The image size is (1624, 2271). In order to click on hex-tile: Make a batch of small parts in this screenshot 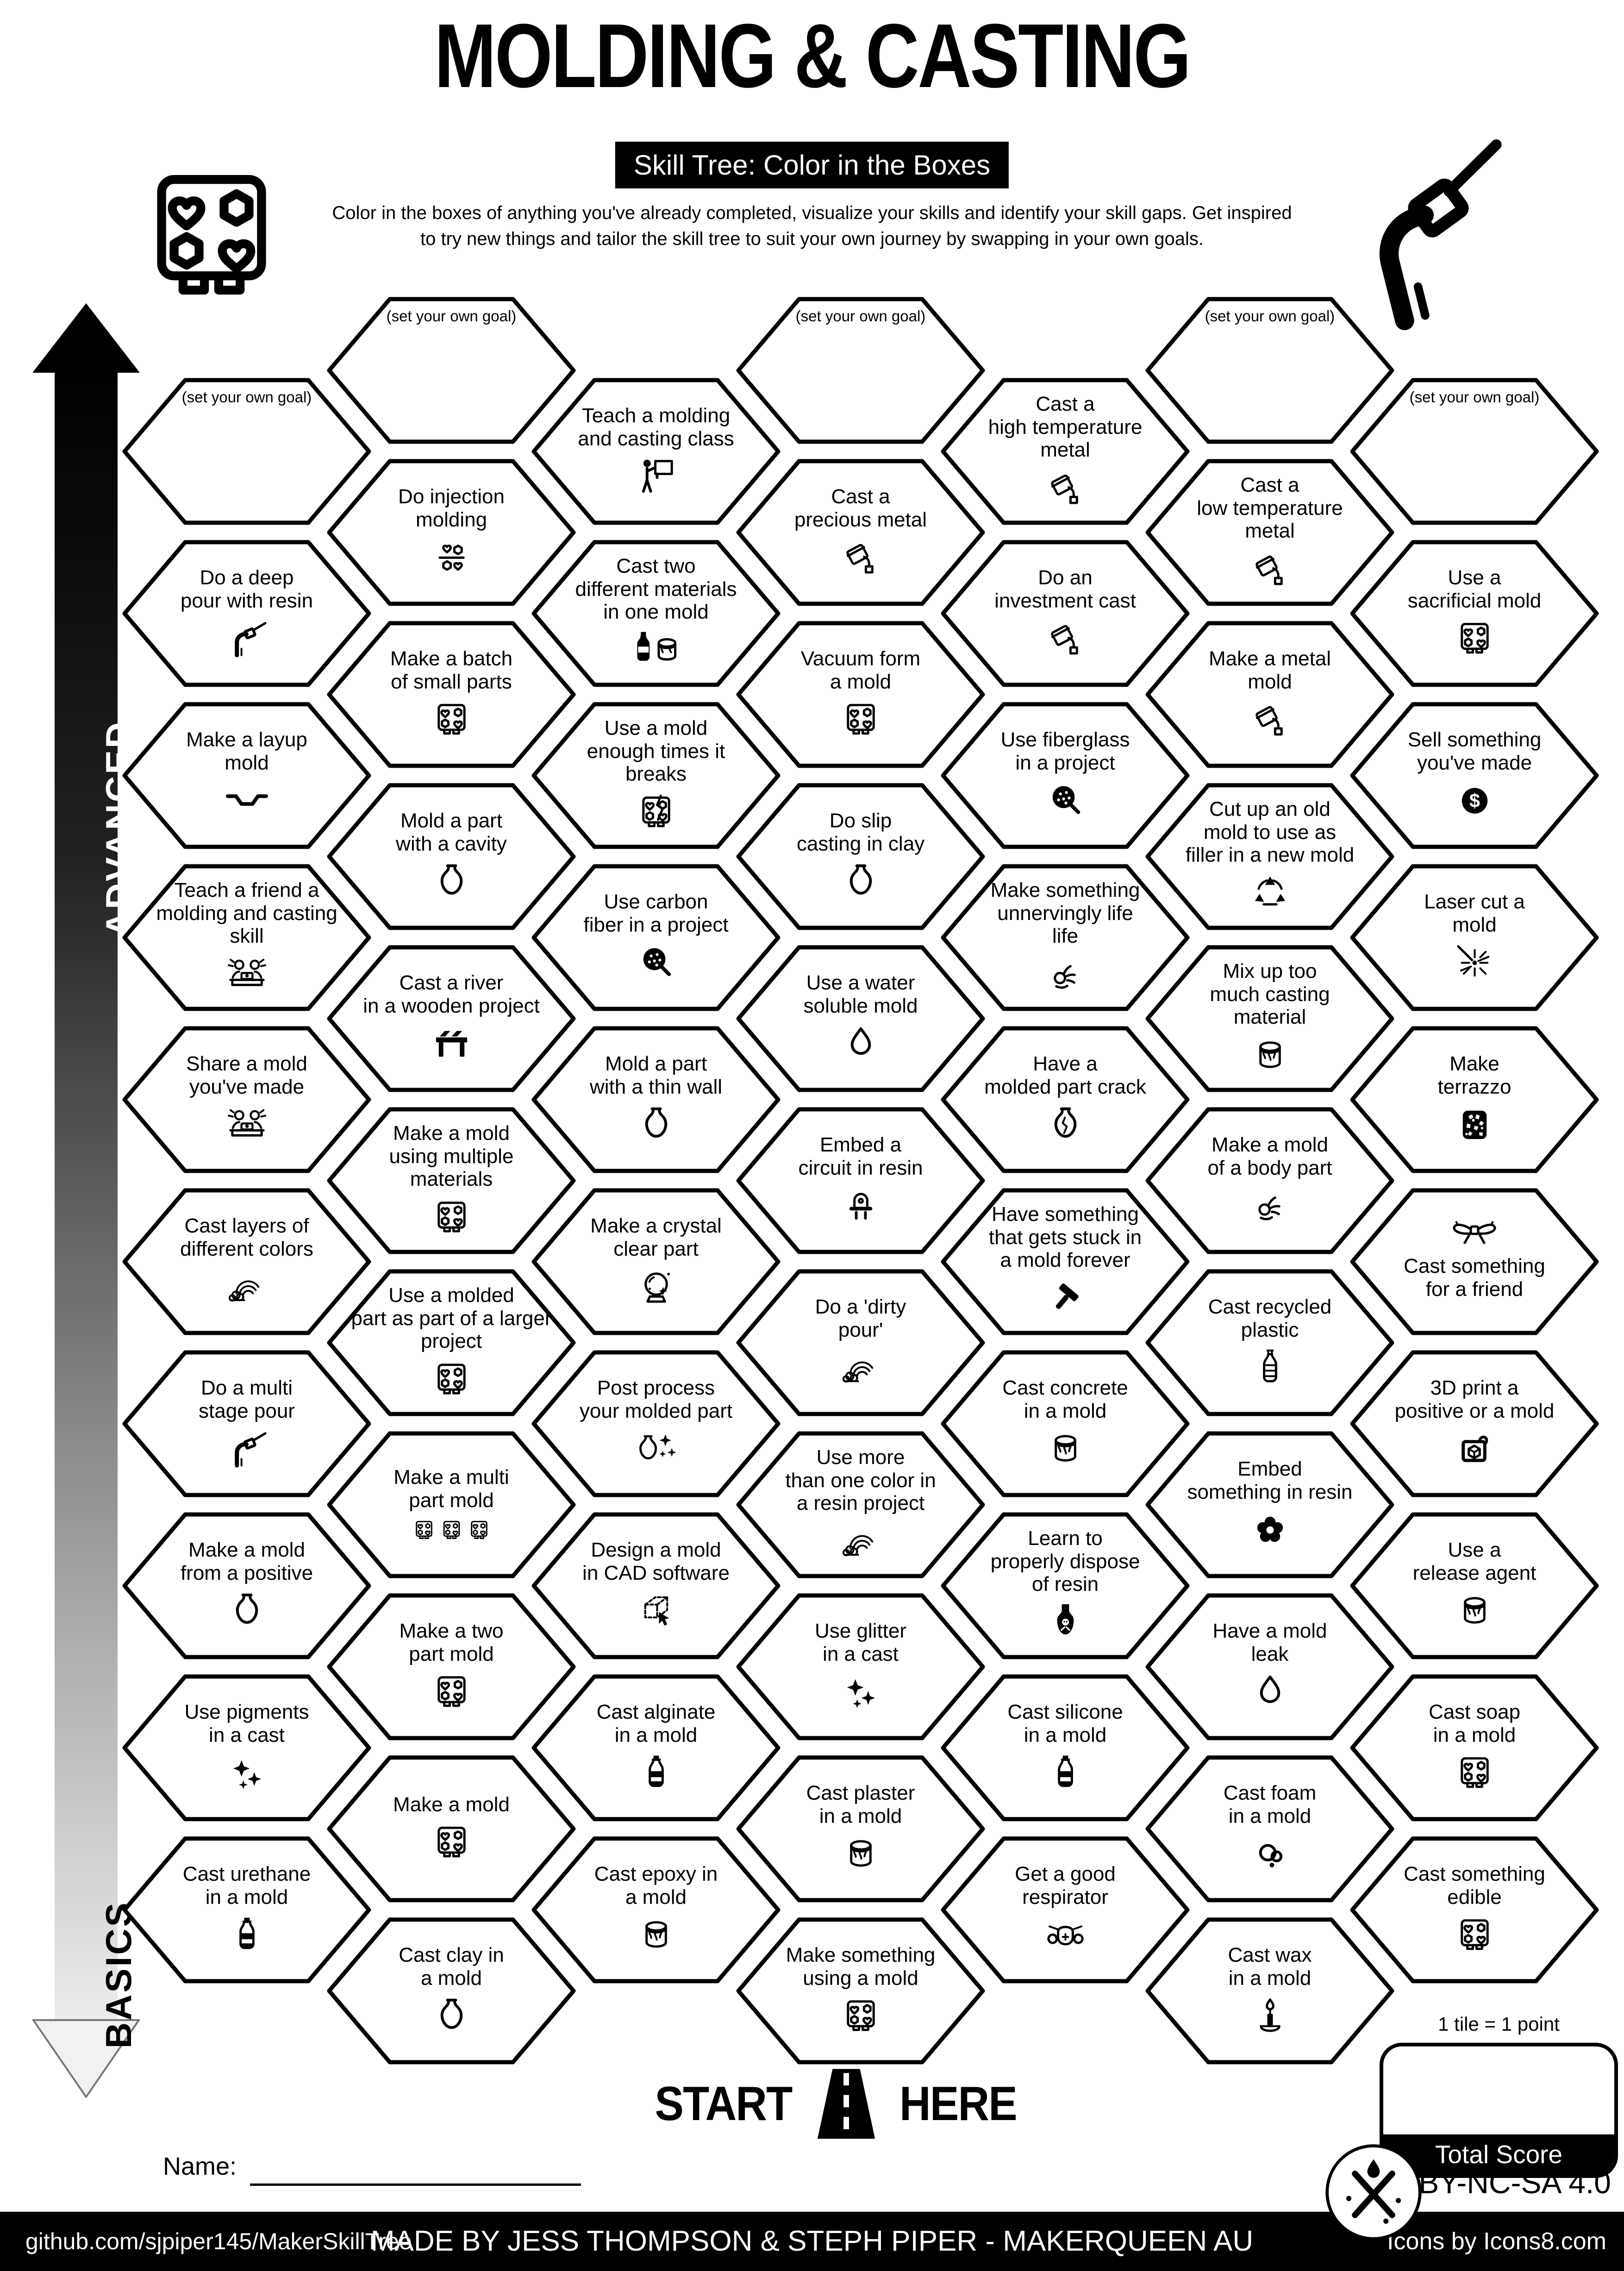, I will do `click(451, 694)`.